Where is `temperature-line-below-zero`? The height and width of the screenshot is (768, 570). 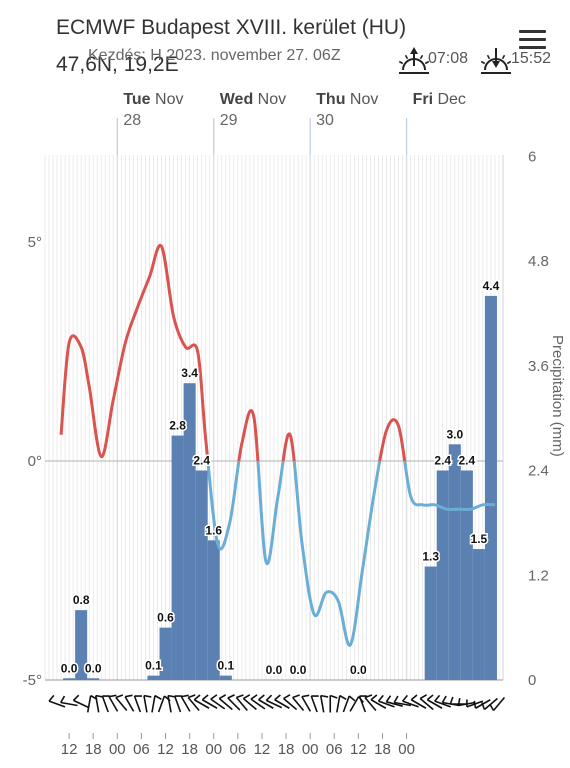 temperature-line-below-zero is located at coordinates (351, 554).